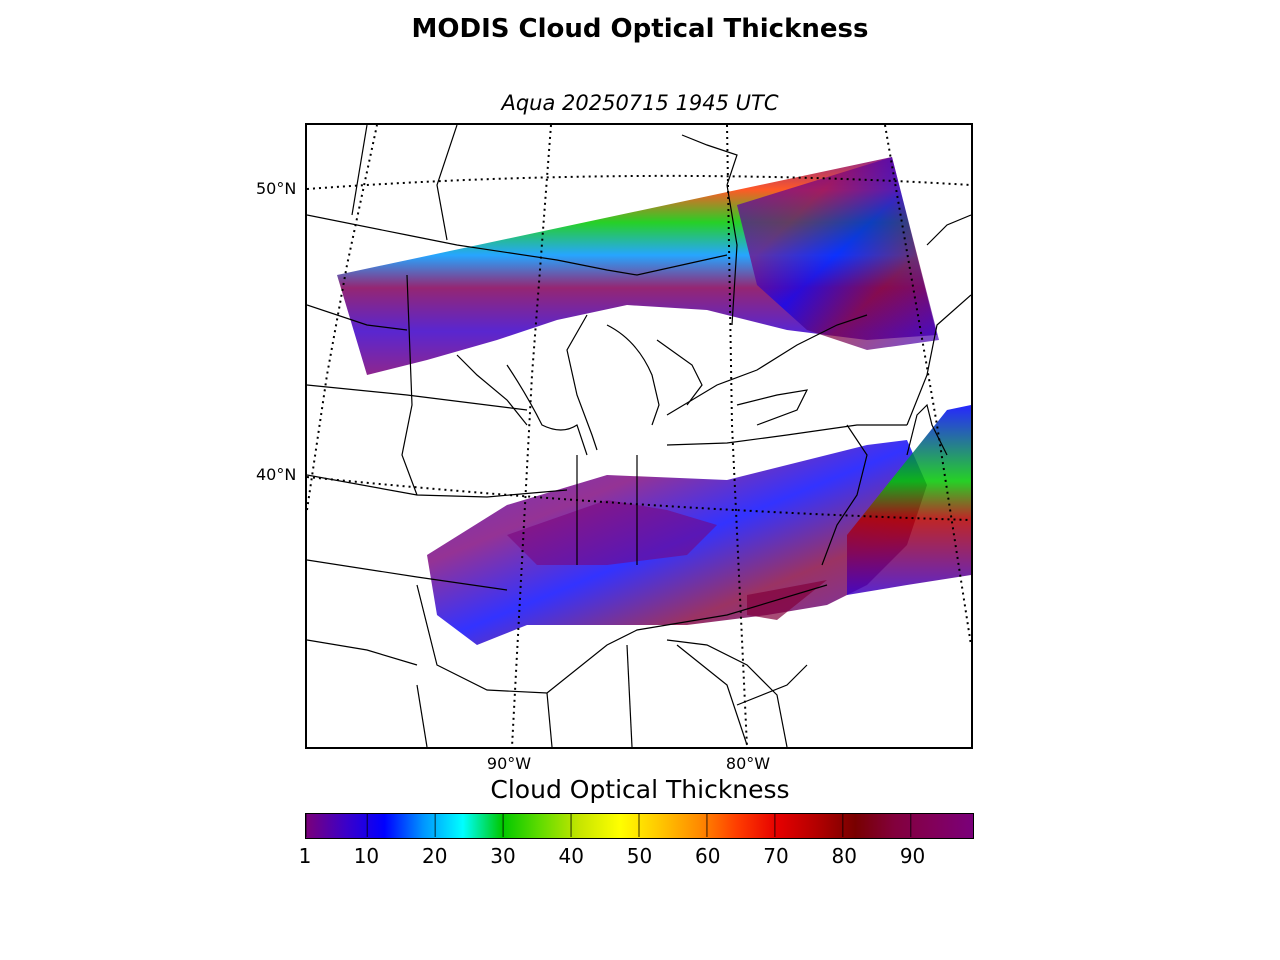  Describe the element at coordinates (776, 856) in the screenshot. I see `colorbar-tick-label-70: 70` at that location.